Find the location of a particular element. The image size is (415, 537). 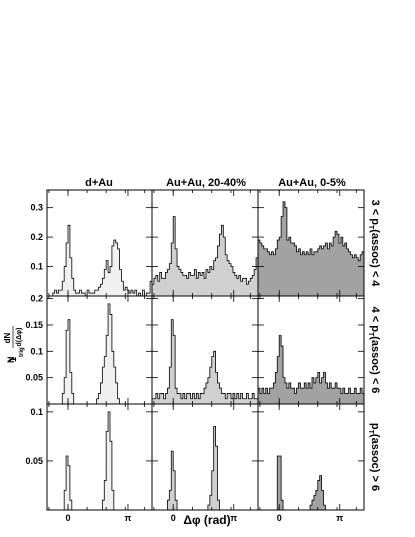

y-label-n: N is located at coordinates (11, 360).